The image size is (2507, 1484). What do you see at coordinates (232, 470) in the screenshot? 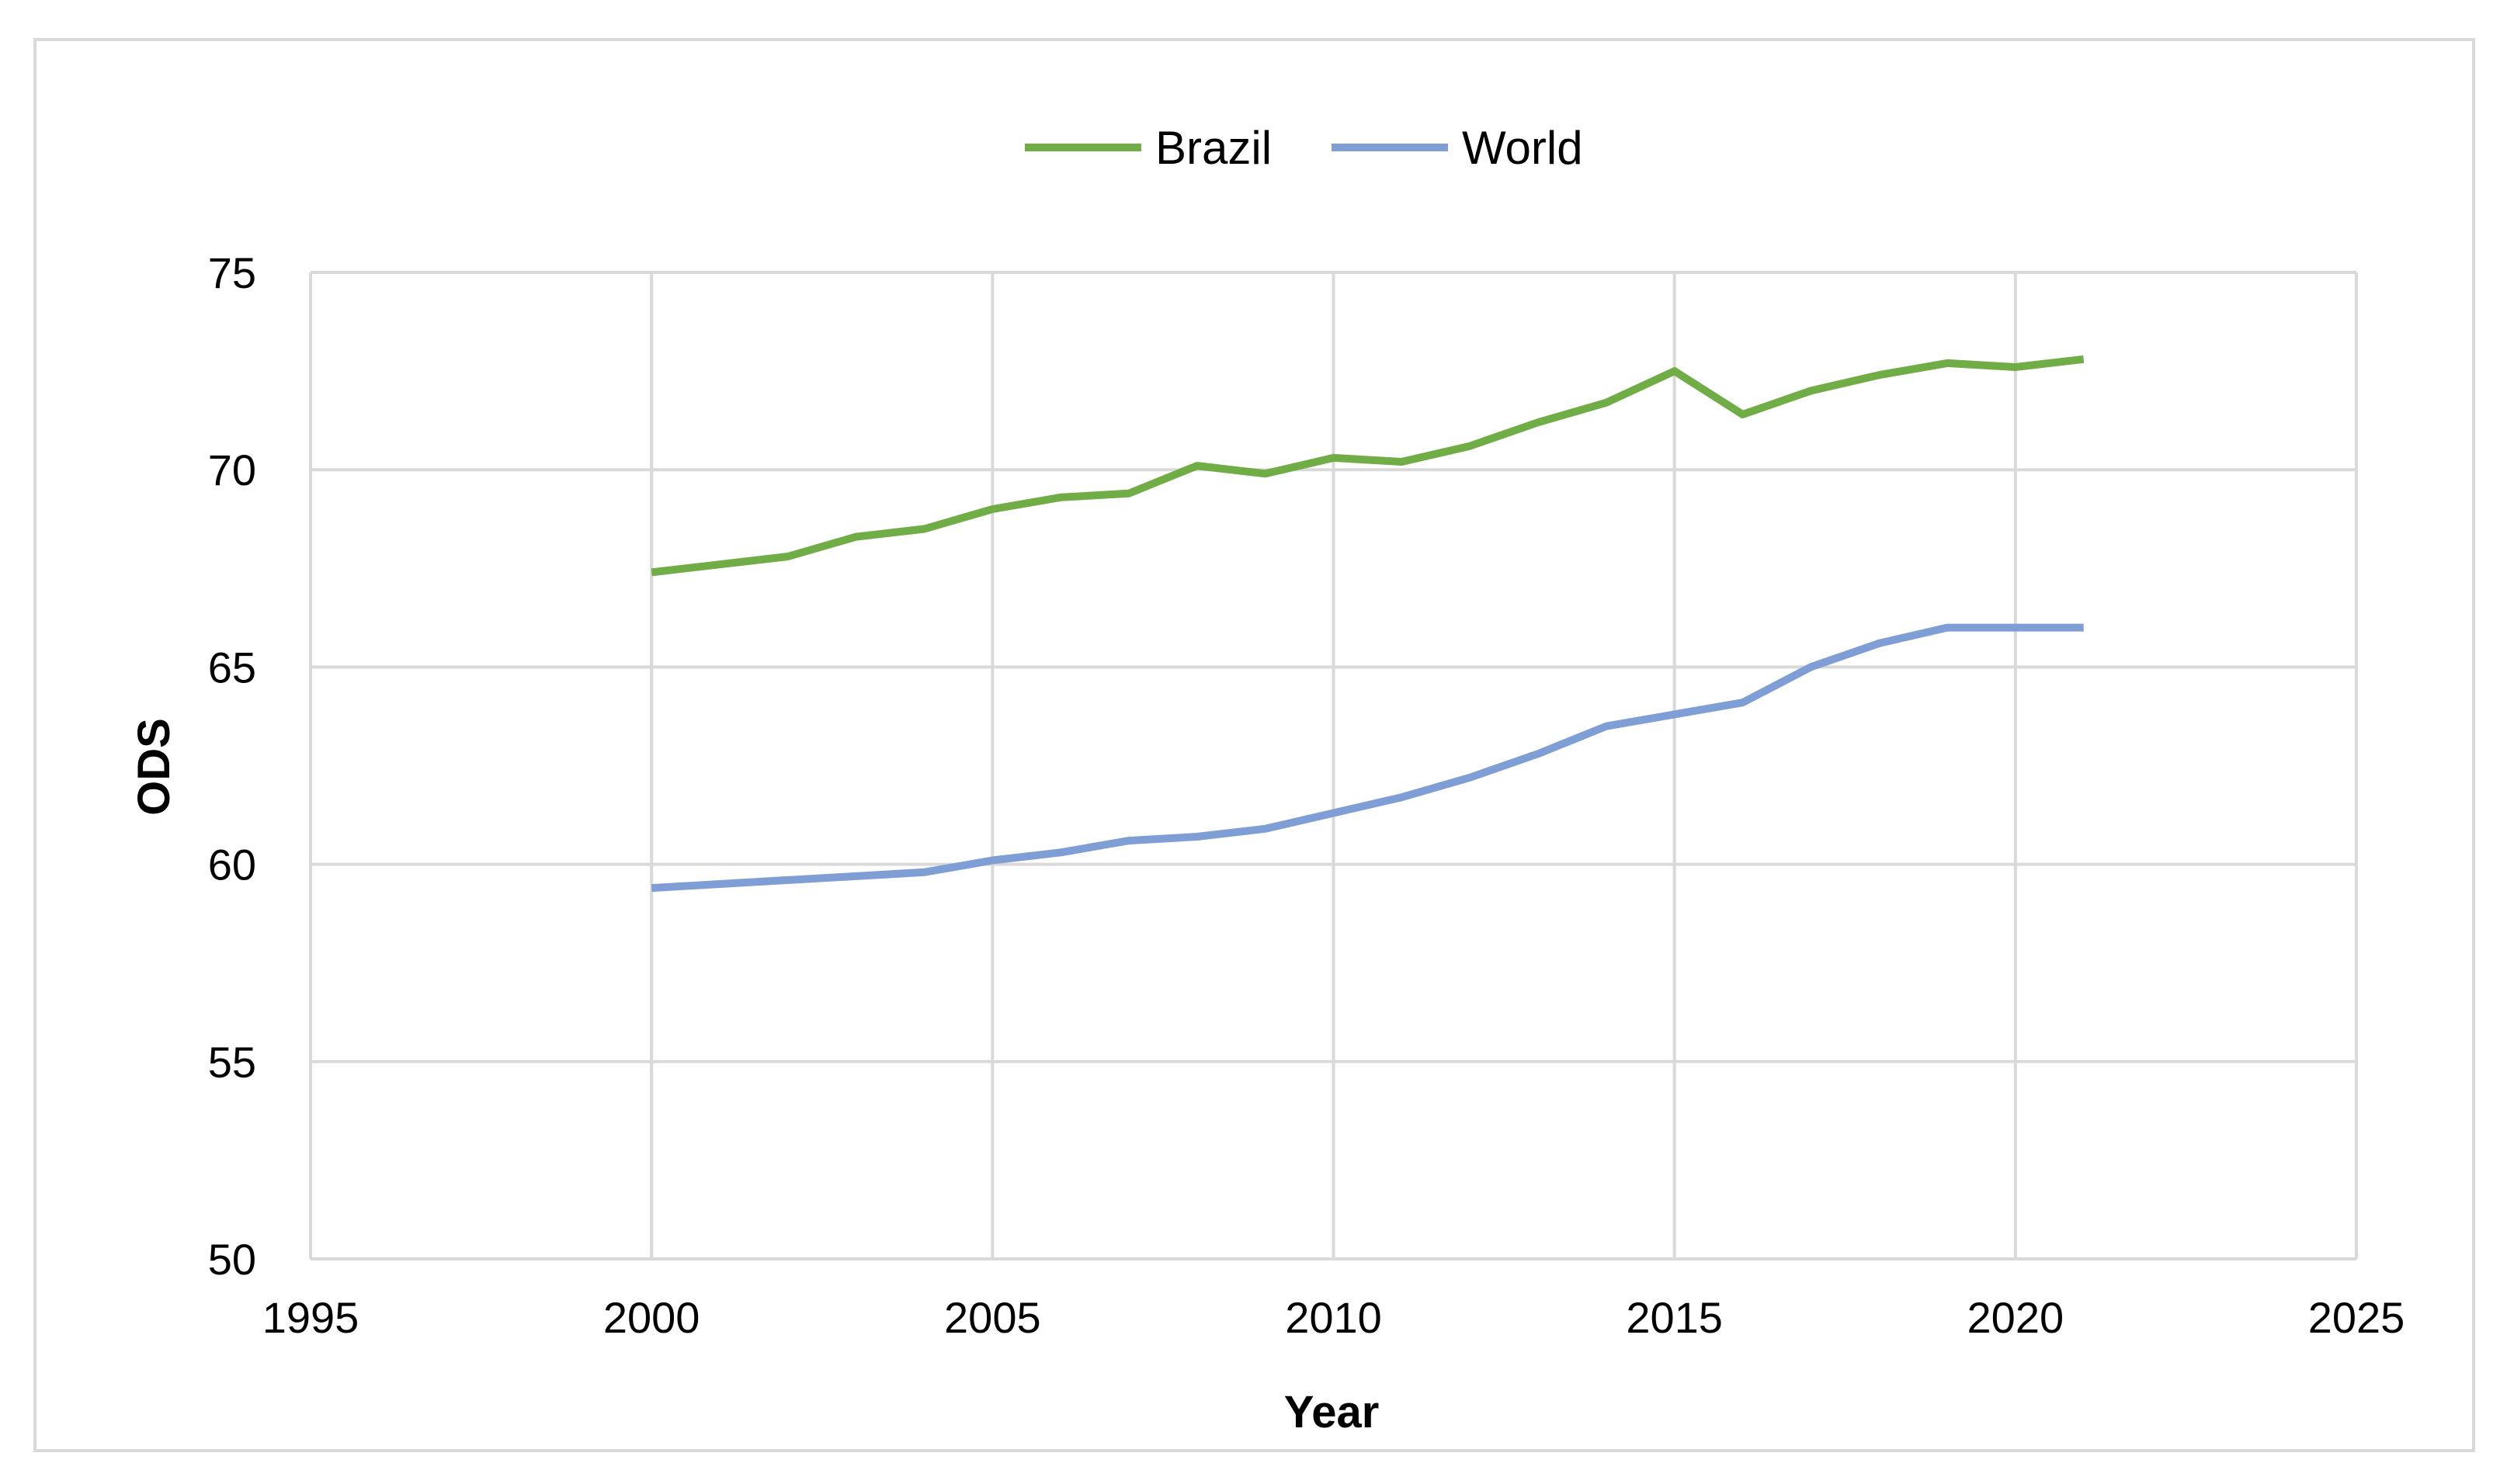
I see `y-tick-label: 70` at bounding box center [232, 470].